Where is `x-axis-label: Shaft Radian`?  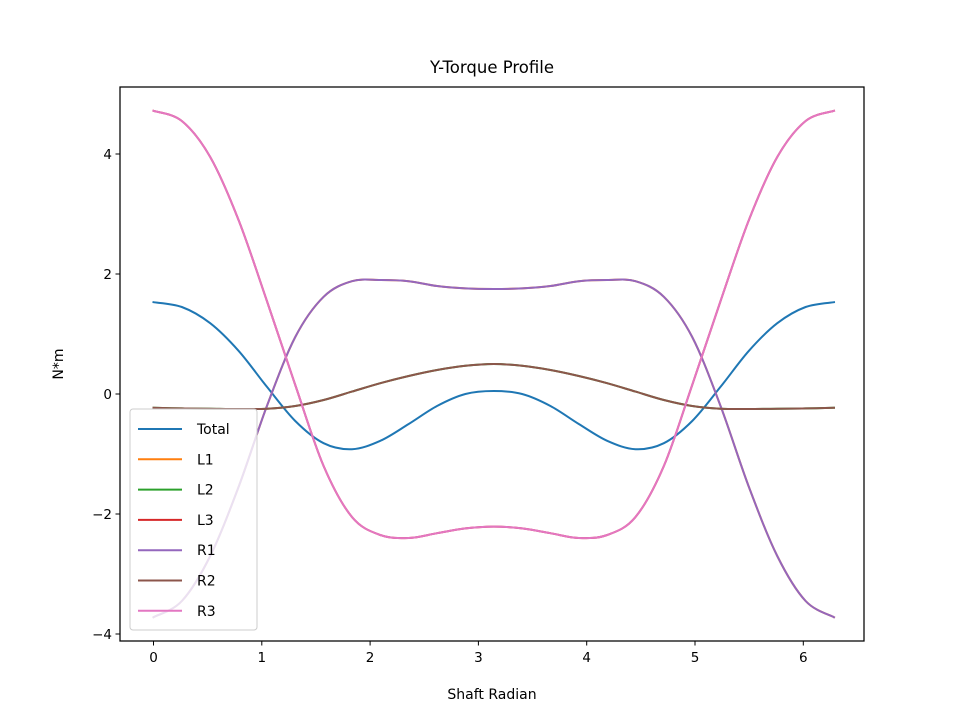 x-axis-label: Shaft Radian is located at coordinates (491, 695).